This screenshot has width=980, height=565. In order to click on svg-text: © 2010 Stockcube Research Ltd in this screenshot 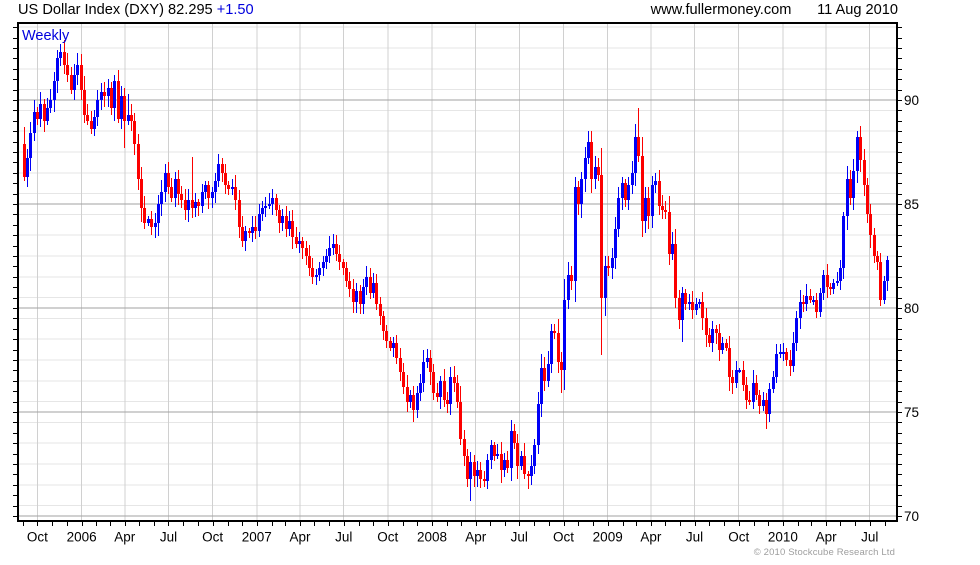, I will do `click(824, 552)`.